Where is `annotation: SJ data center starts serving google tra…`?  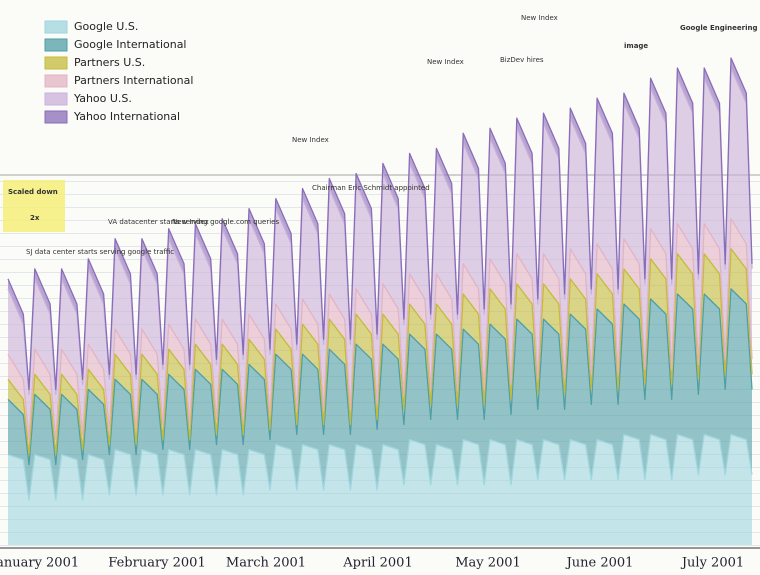
annotation: SJ data center starts serving google tra… is located at coordinates (100, 252).